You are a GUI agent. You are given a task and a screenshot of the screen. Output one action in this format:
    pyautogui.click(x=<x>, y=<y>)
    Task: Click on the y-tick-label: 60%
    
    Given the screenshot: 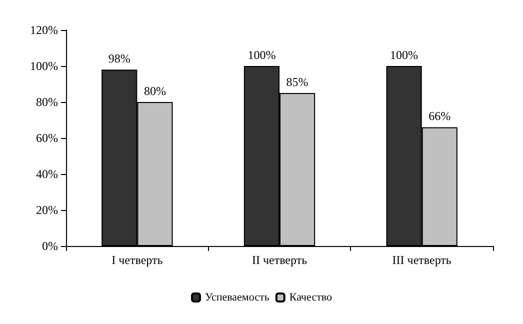 What is the action you would take?
    pyautogui.click(x=47, y=138)
    